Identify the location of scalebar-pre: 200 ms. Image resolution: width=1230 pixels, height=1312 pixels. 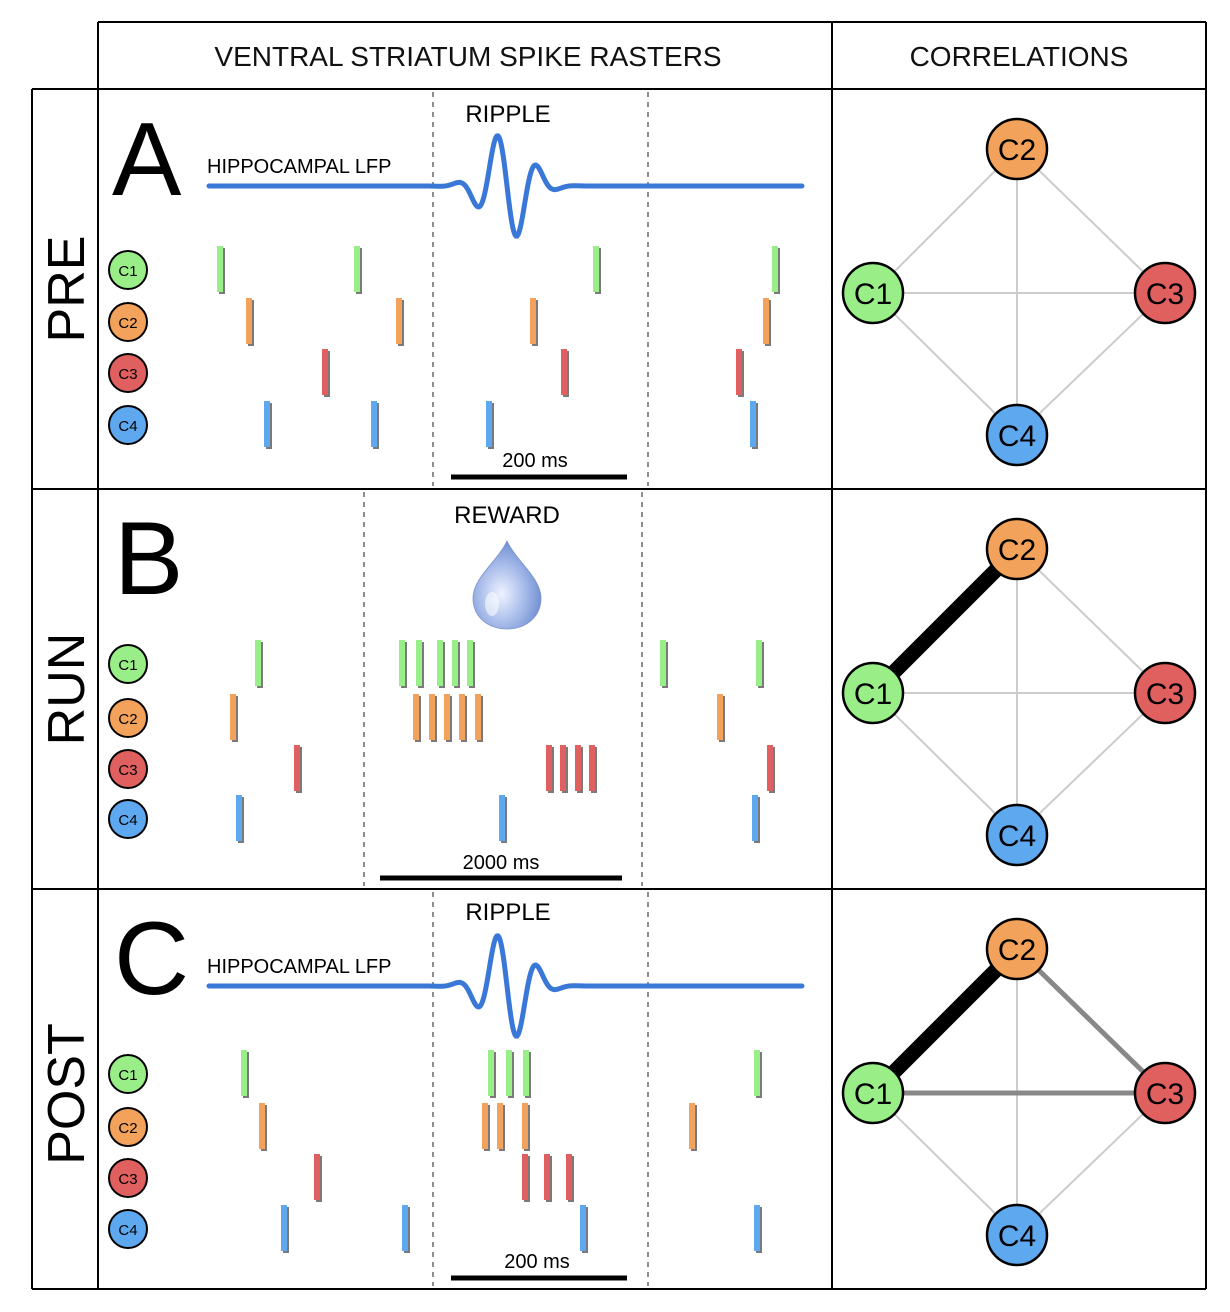
(539, 465).